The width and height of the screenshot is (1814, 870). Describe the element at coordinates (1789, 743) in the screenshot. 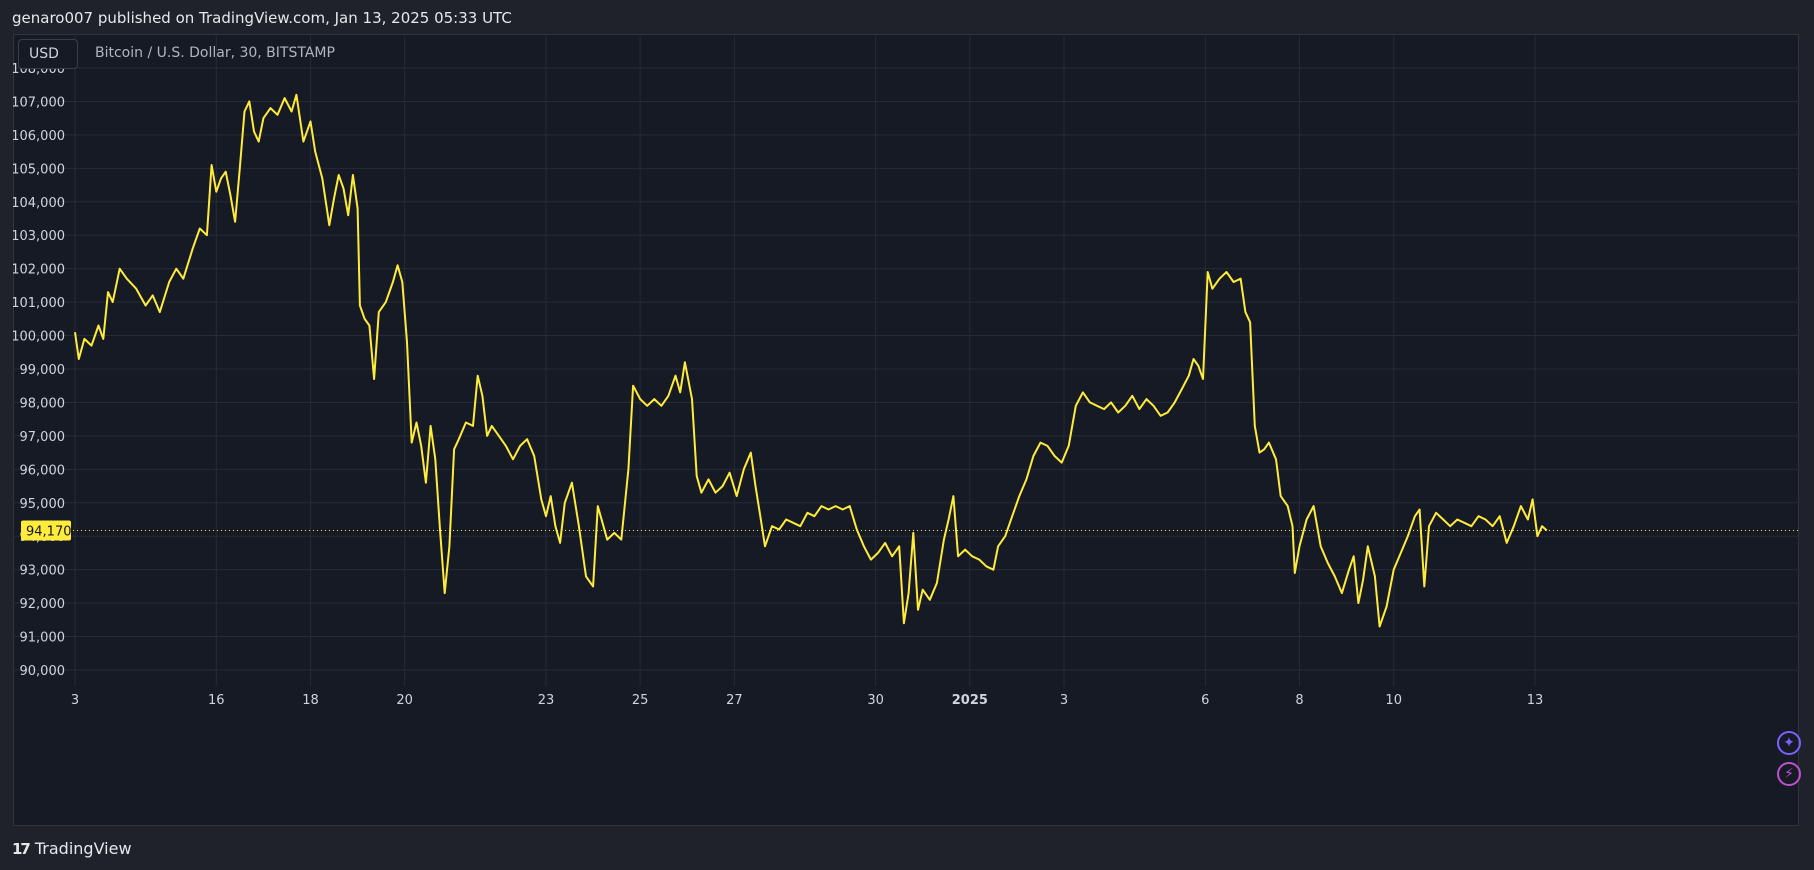

I see `sparkle-icon: ✦` at that location.